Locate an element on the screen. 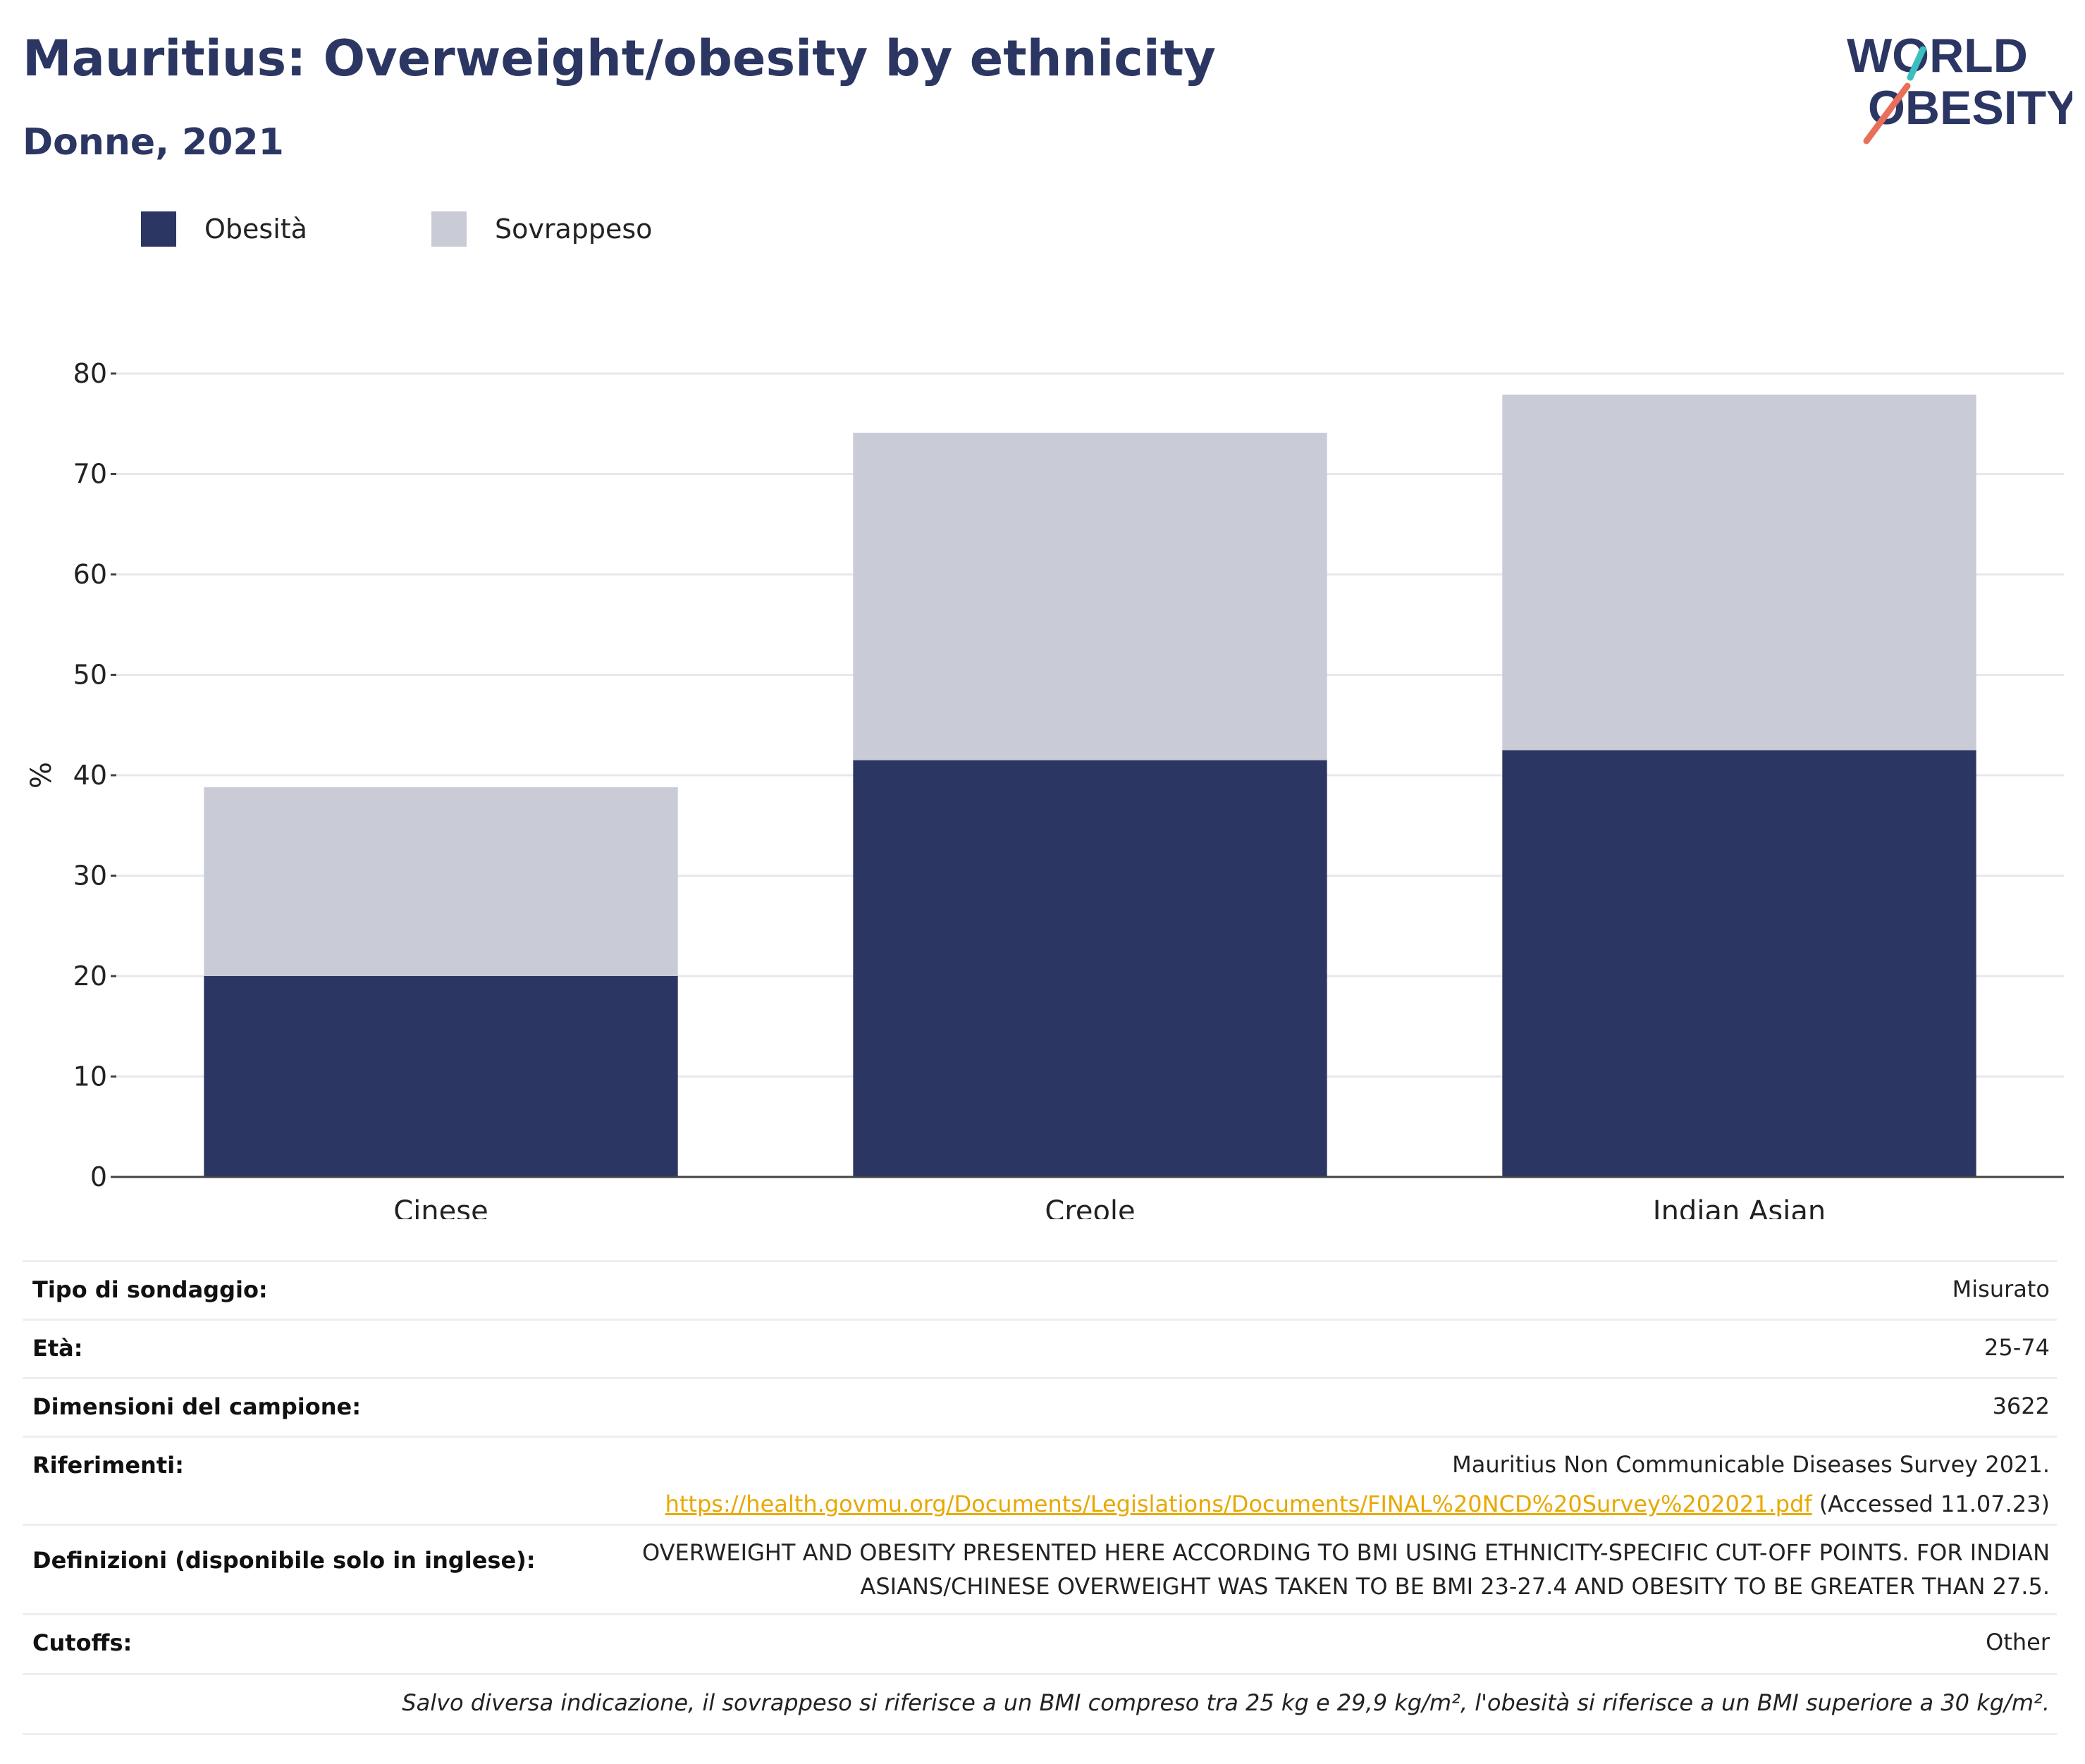  info-row-cutoffs: Cutoffs: Other is located at coordinates (1040, 1643).